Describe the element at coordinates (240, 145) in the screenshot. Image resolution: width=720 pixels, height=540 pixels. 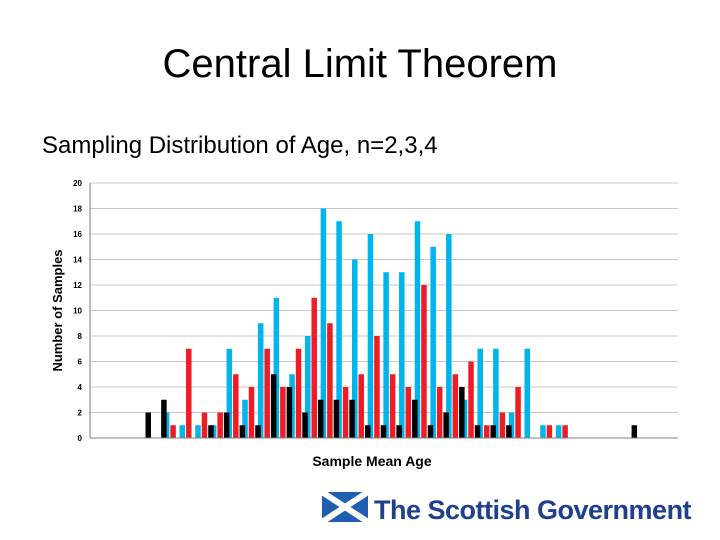
I see `slide-subtitle: Sampling Distribution of Age, n=2,3,4` at that location.